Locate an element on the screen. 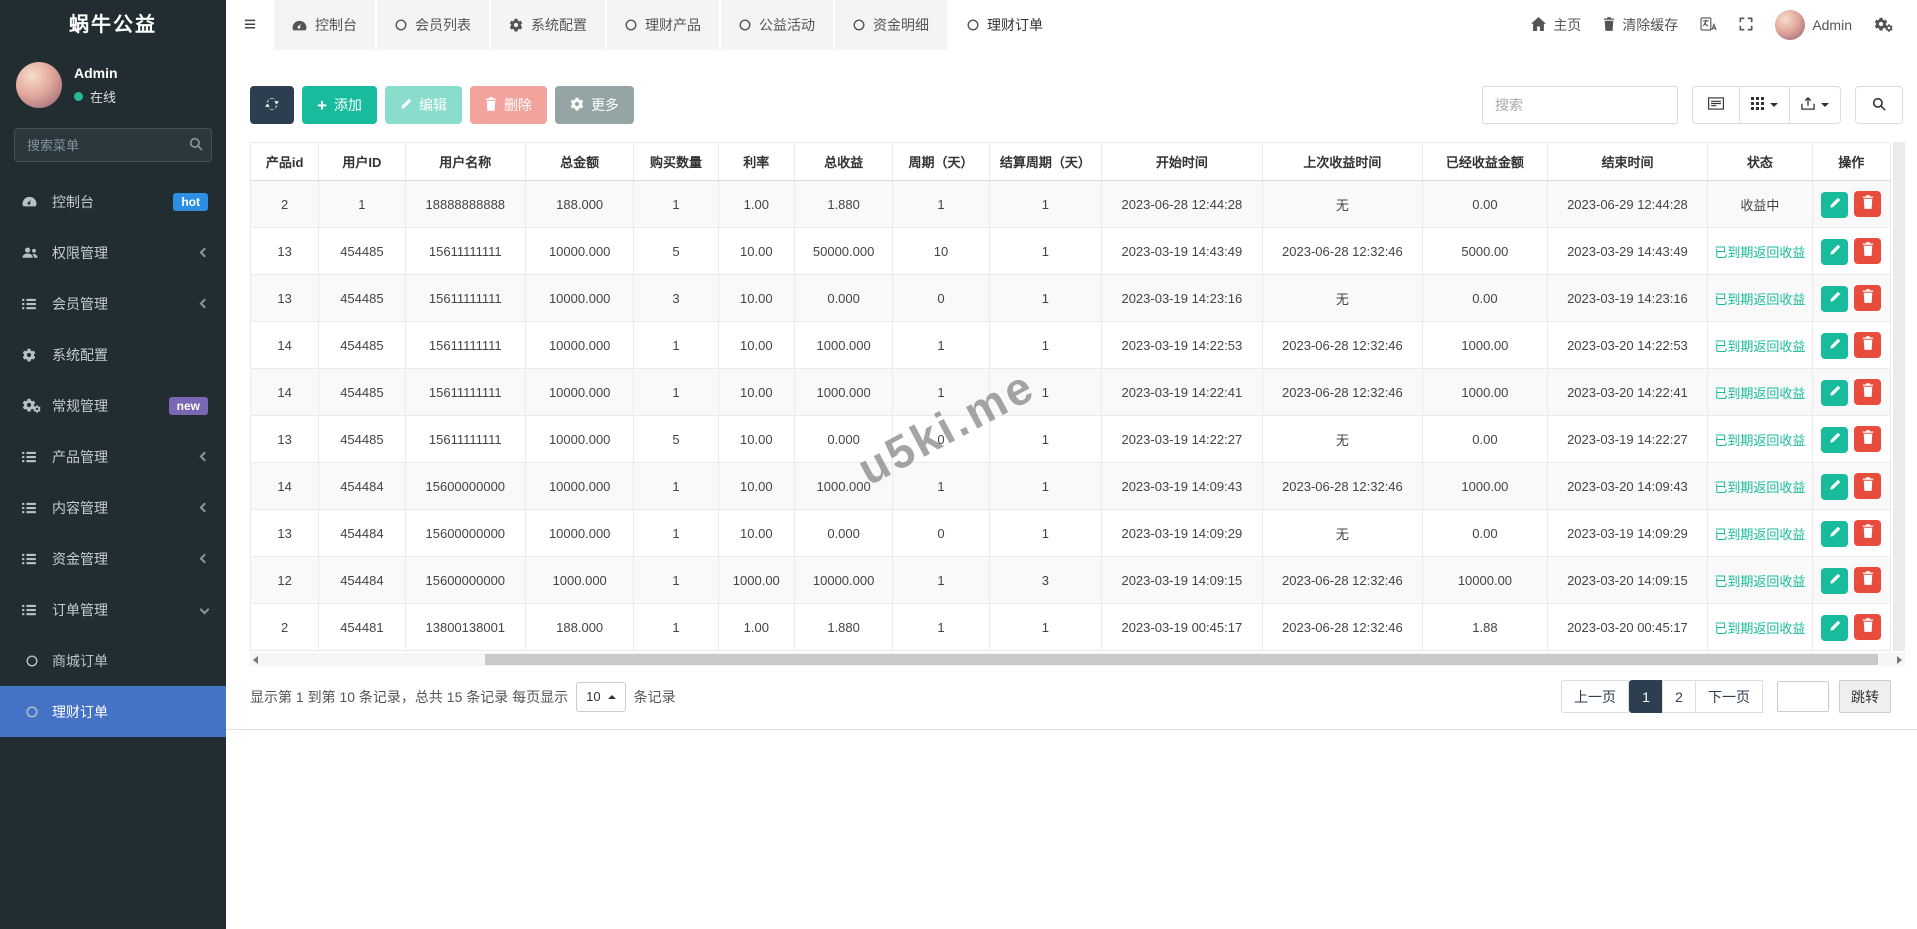 The image size is (1917, 929). sidebar-item: 会员管理 is located at coordinates (113, 303).